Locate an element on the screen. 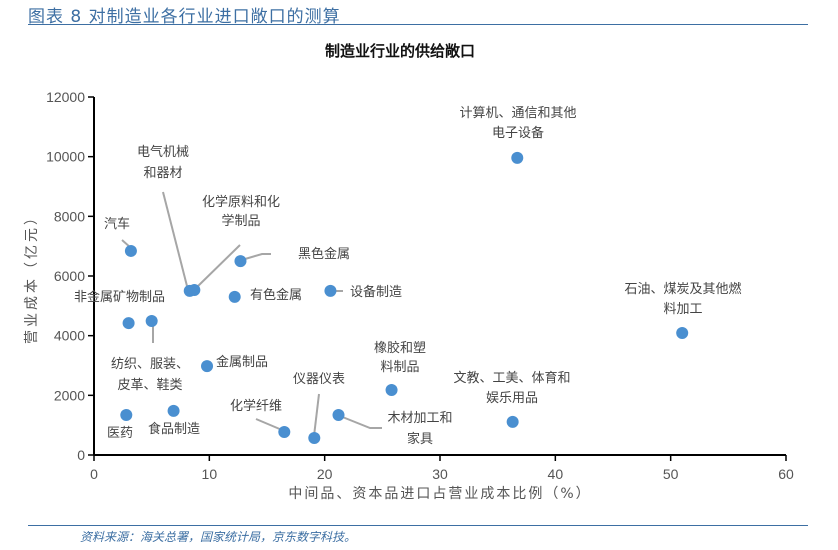  x-tick-label: 30 is located at coordinates (440, 474).